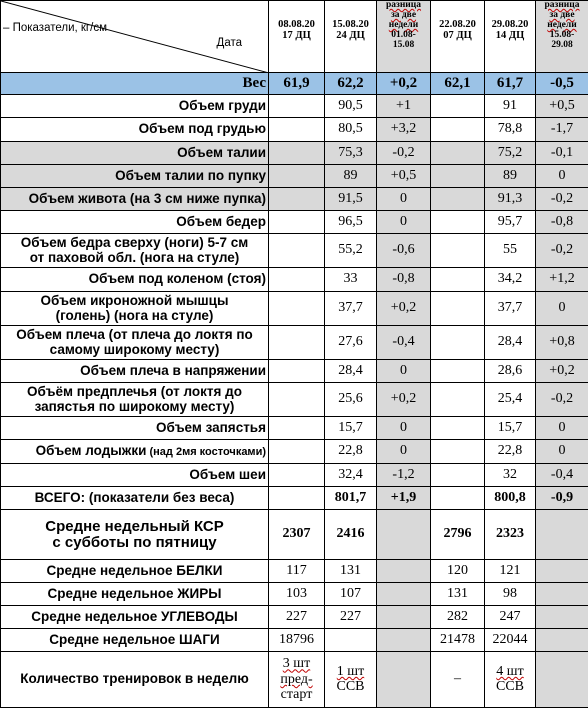 The height and width of the screenshot is (711, 588). What do you see at coordinates (510, 106) in the screenshot?
I see `cell-c5: 91` at bounding box center [510, 106].